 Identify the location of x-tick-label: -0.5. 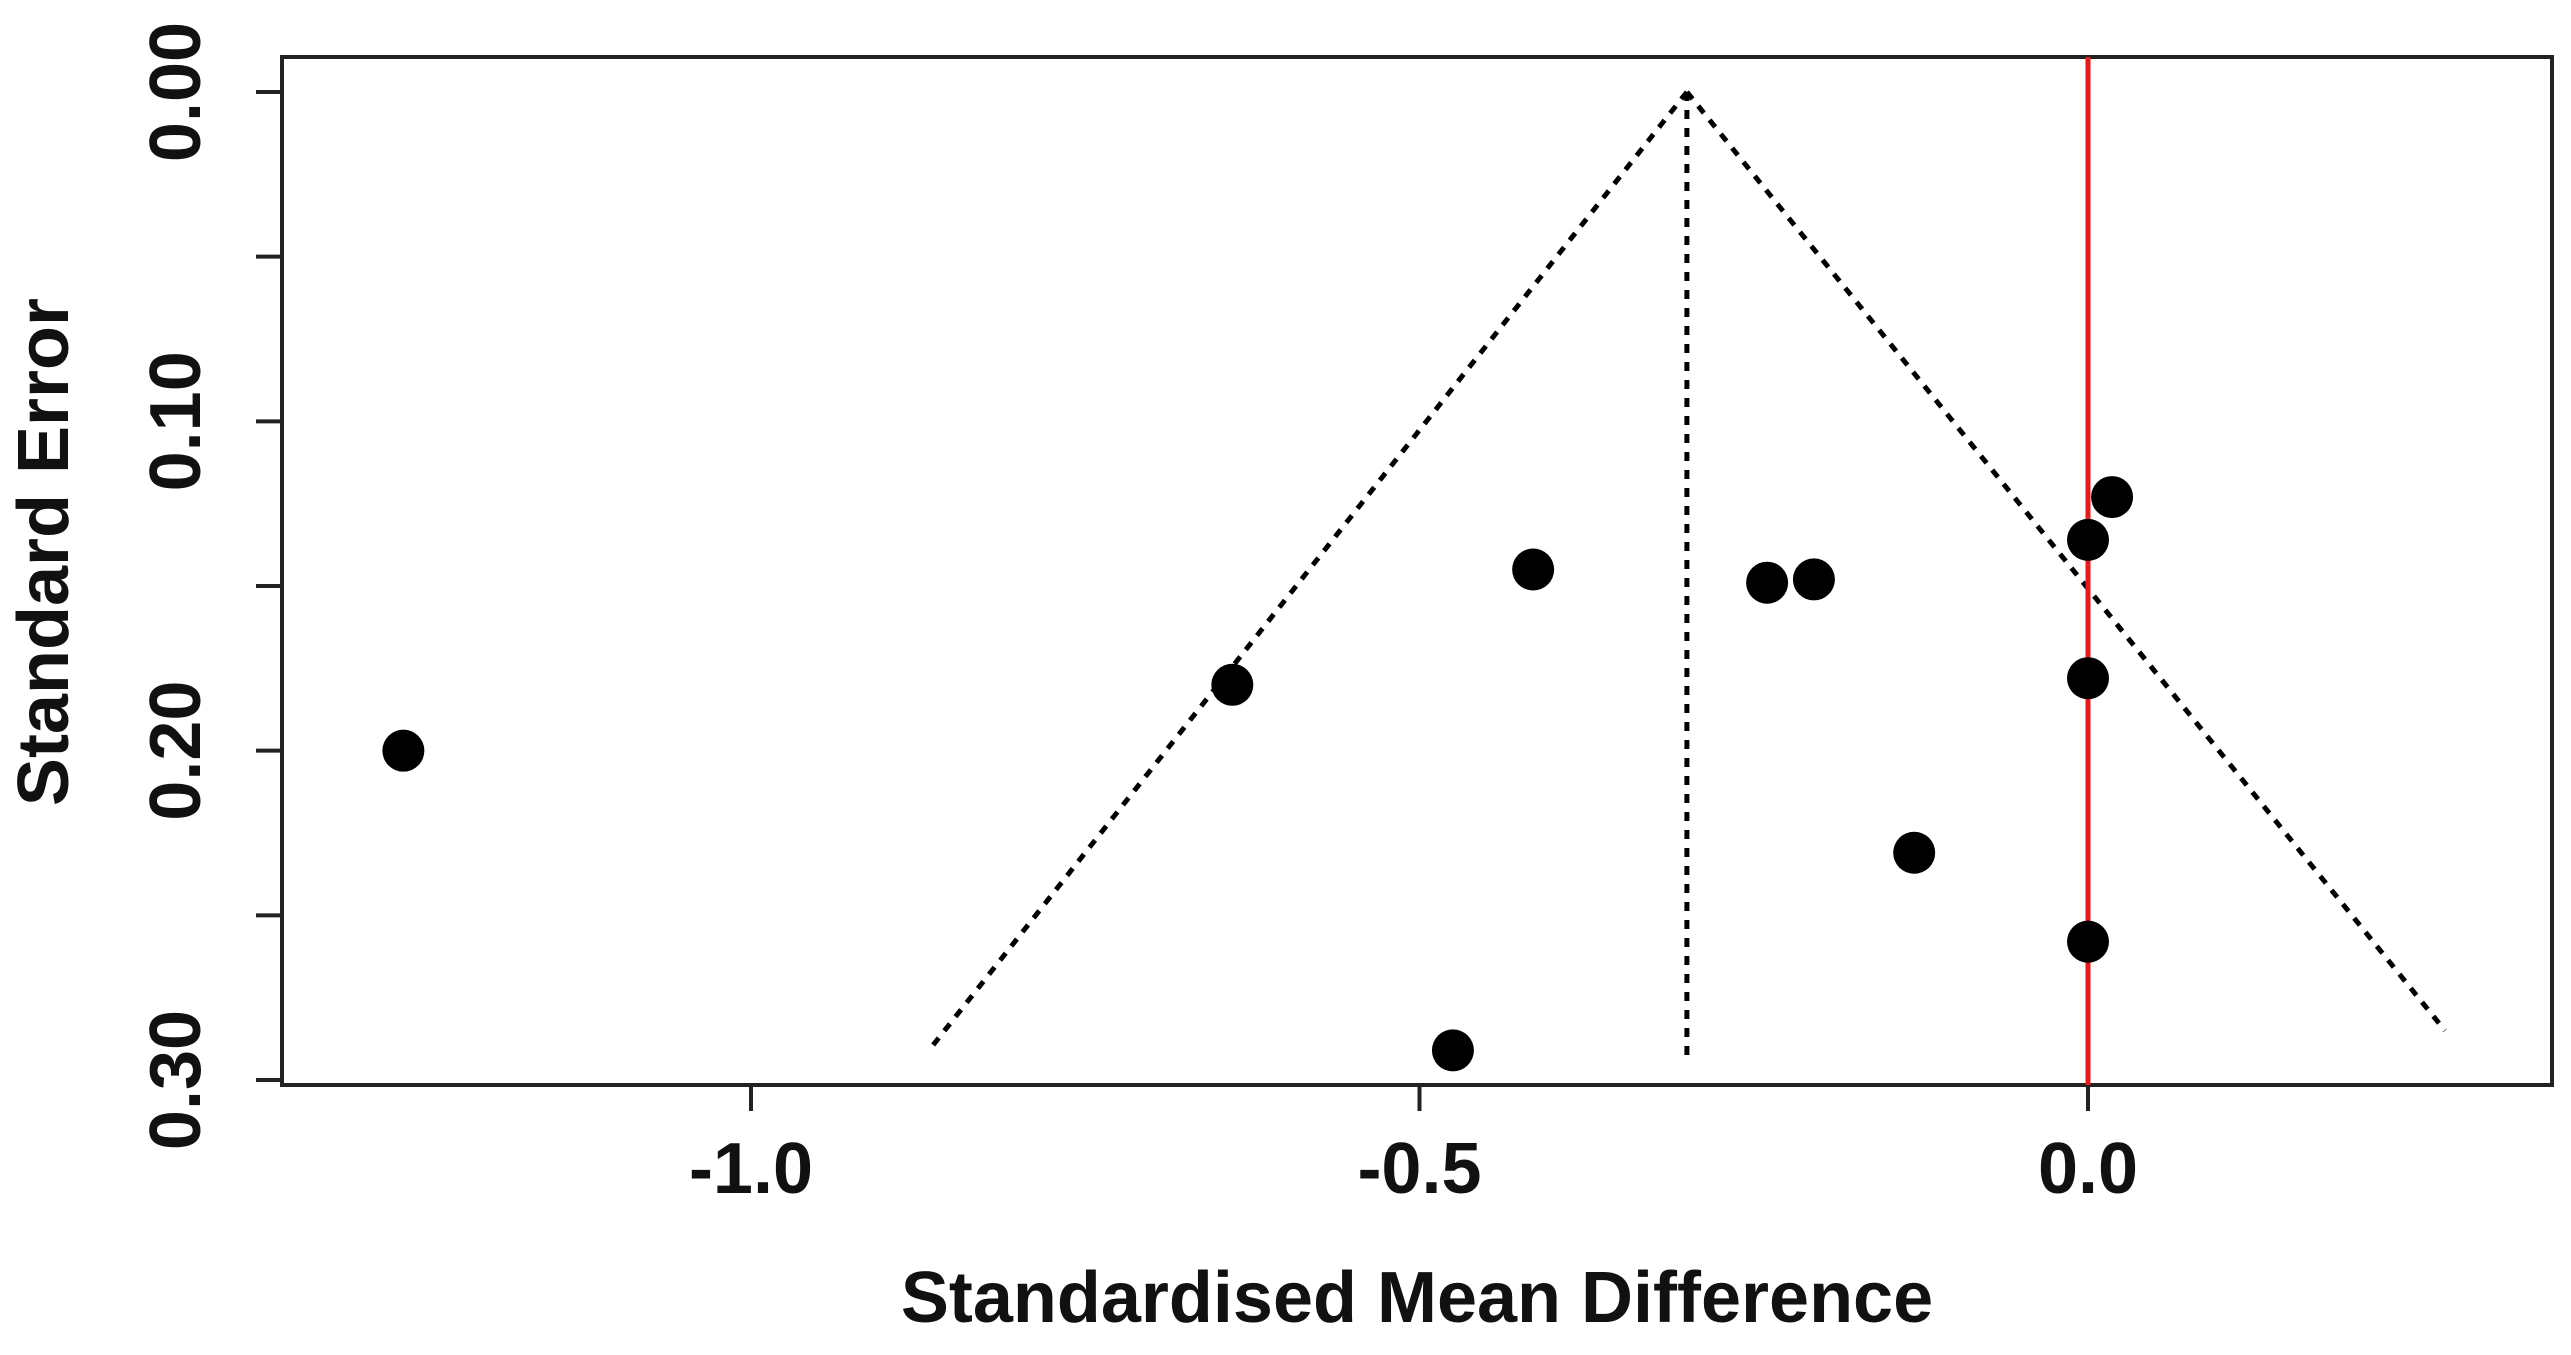
(1419, 1169).